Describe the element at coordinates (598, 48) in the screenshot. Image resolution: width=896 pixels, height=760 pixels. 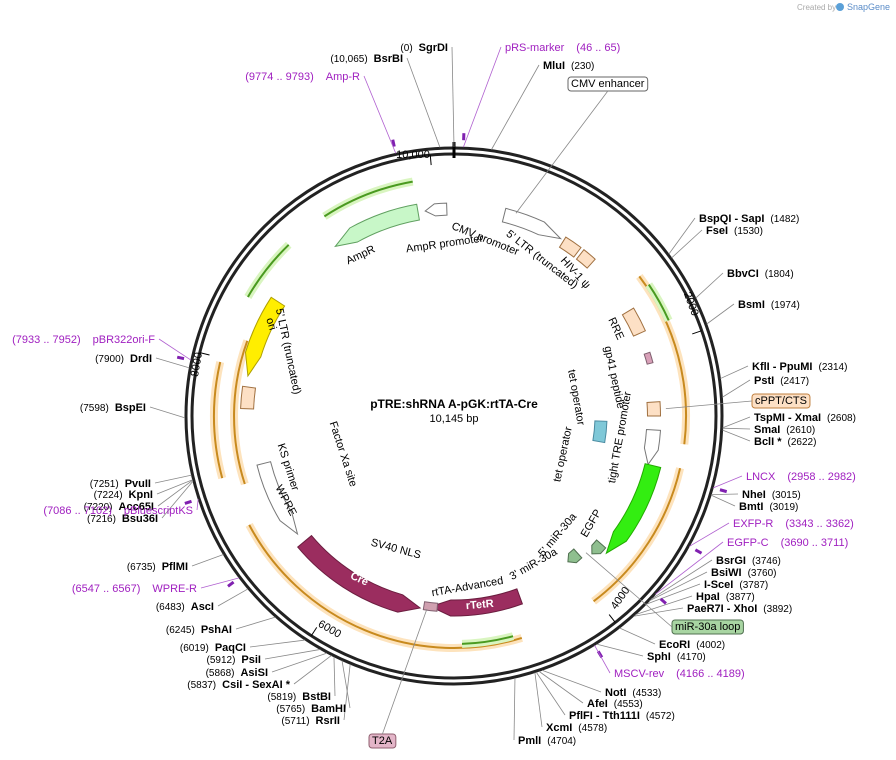
I see `label-location: (46 .. 65)` at that location.